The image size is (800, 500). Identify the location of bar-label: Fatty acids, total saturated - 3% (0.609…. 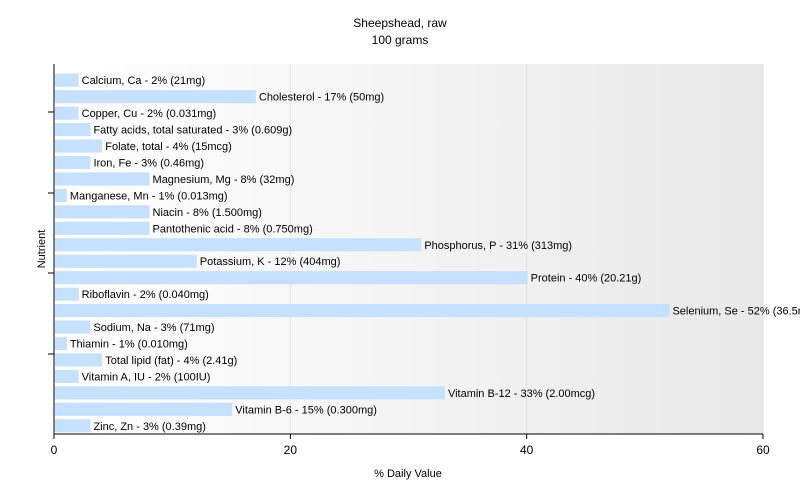
(192, 131).